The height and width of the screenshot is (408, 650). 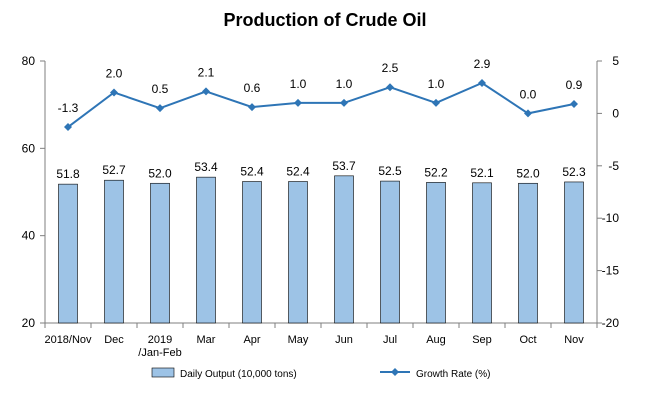 I want to click on bar-data-label: 52.2, so click(x=436, y=172).